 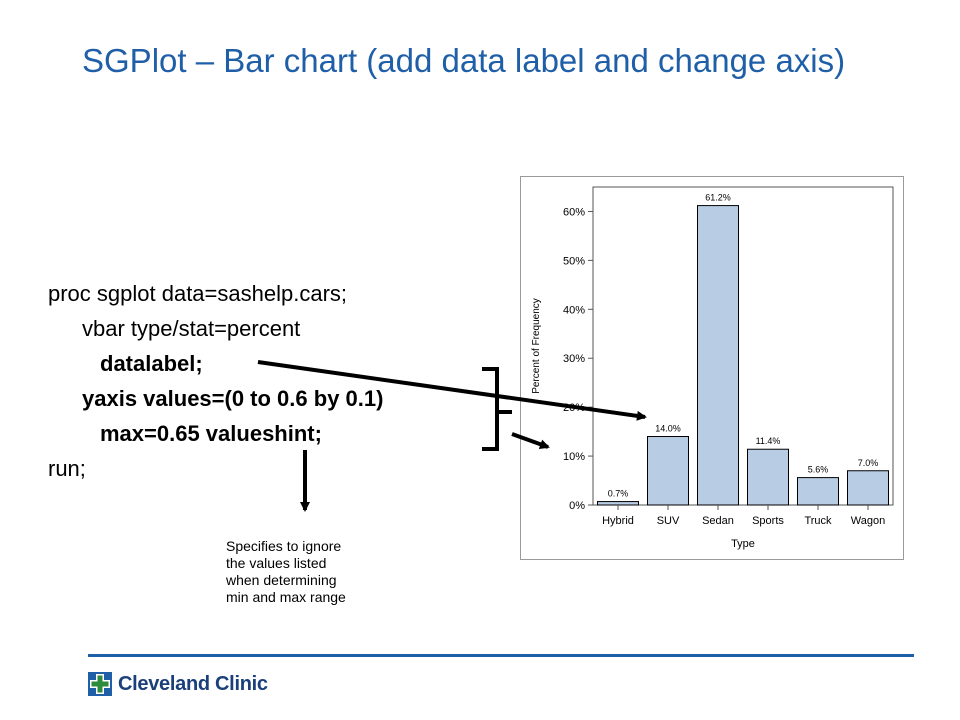 I want to click on code-line-max: max=0.65 valueshint;, so click(x=211, y=433).